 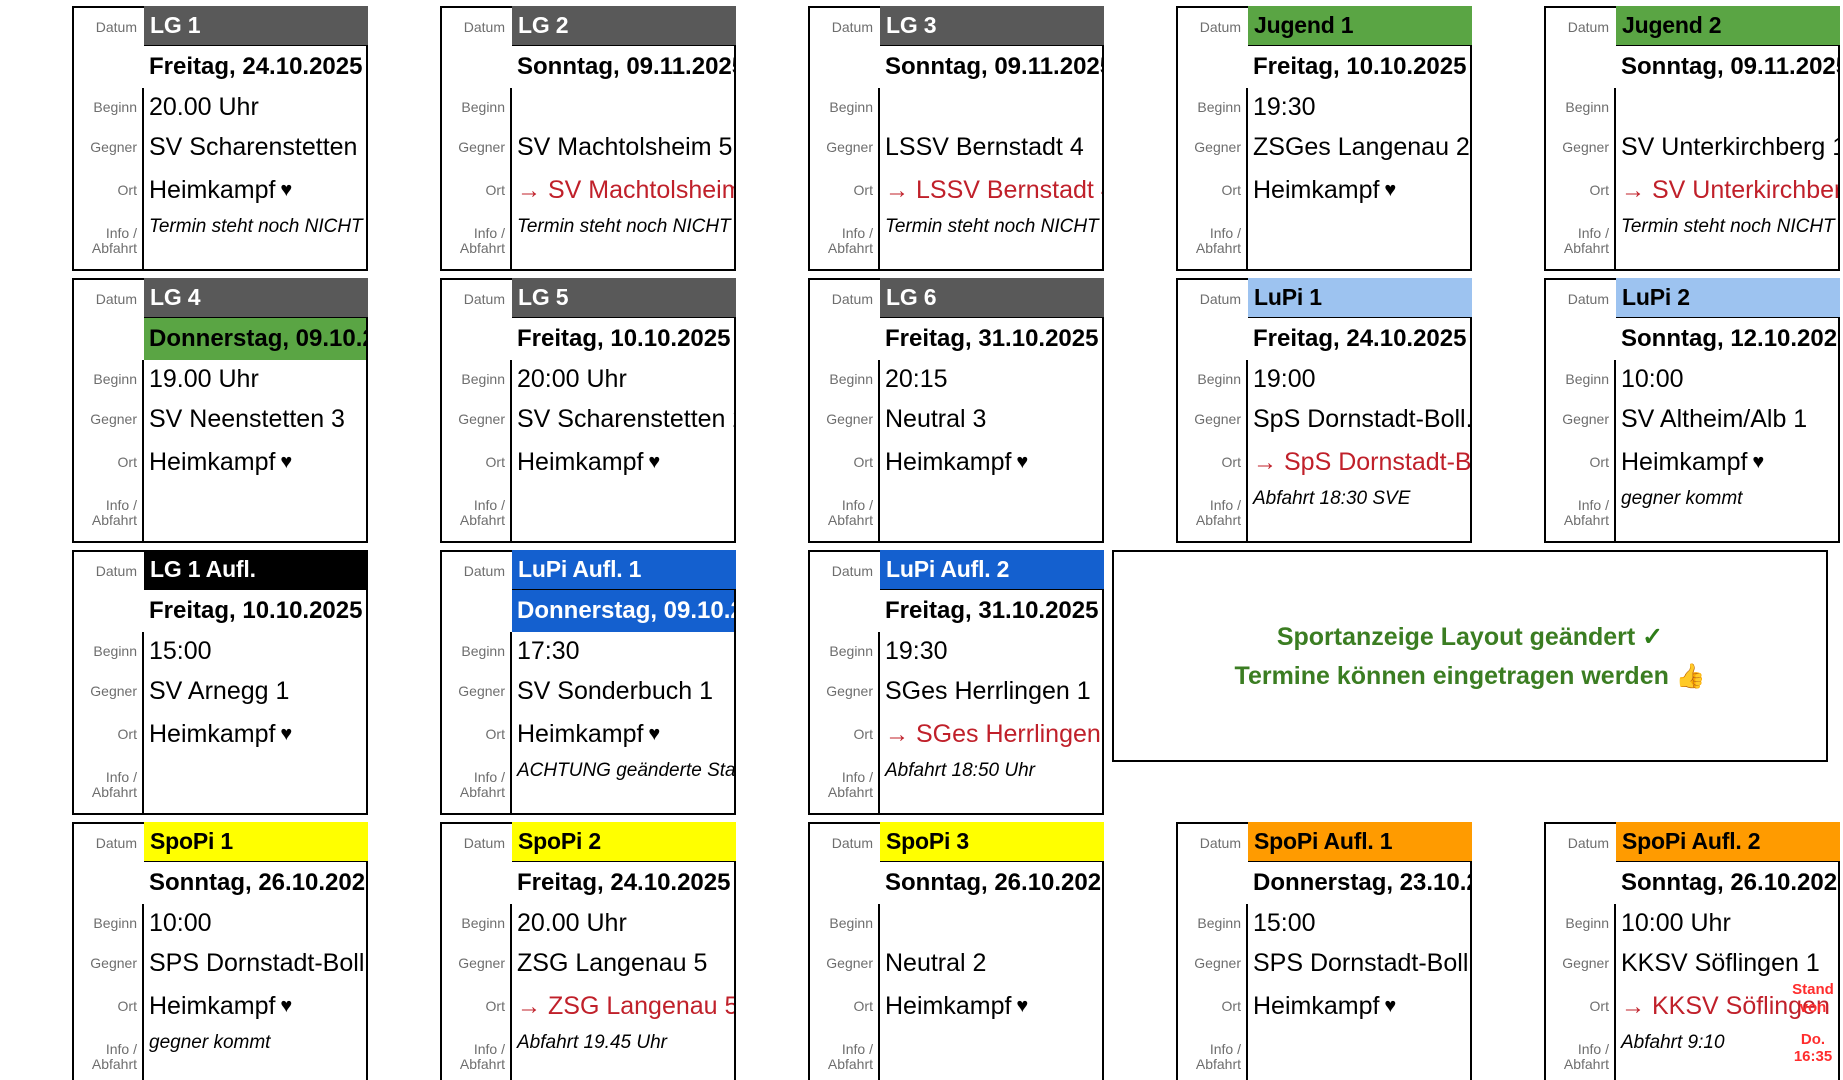 What do you see at coordinates (990, 241) in the screenshot?
I see `card-info: Termin steht noch NICHT fest` at bounding box center [990, 241].